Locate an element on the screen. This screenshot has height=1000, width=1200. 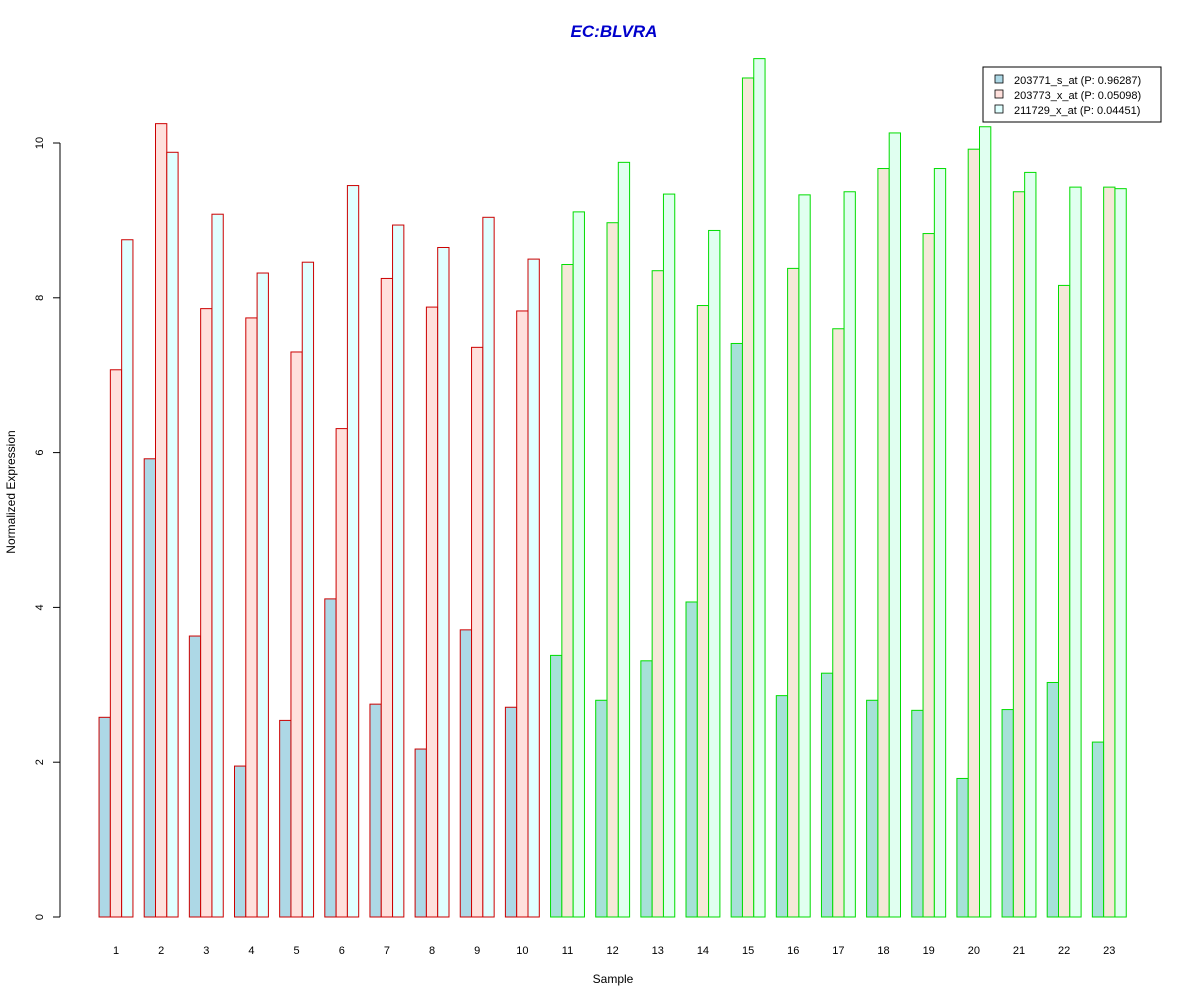
y-tick-label: 2 is located at coordinates (40, 762).